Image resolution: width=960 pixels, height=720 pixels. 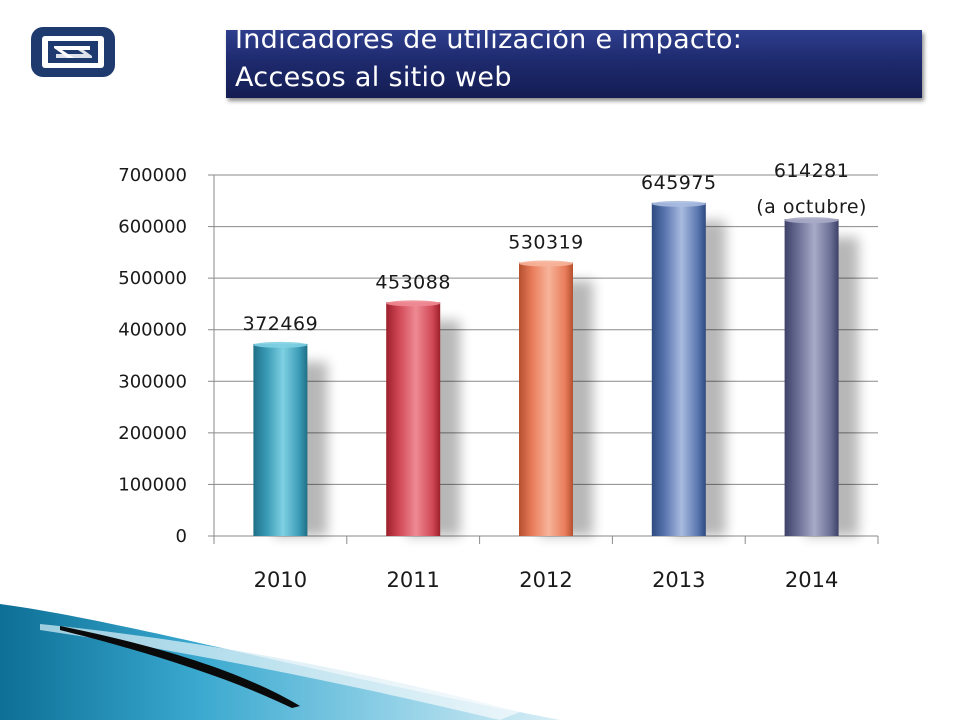 I want to click on data-label: 530319, so click(x=546, y=243).